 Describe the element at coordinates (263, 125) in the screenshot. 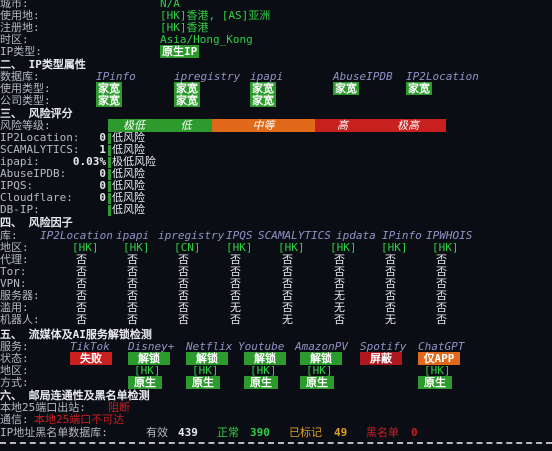

I see `risk-scale-2: 中等` at that location.